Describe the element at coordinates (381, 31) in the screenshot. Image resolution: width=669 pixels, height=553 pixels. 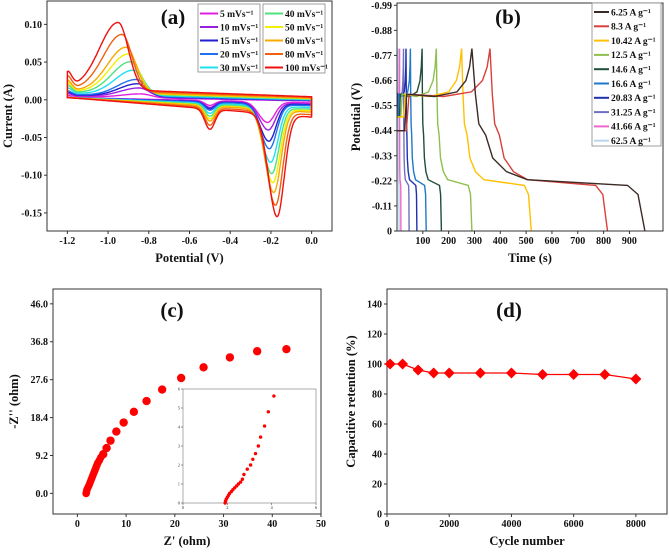
I see `y-tick-label: -0.88` at that location.